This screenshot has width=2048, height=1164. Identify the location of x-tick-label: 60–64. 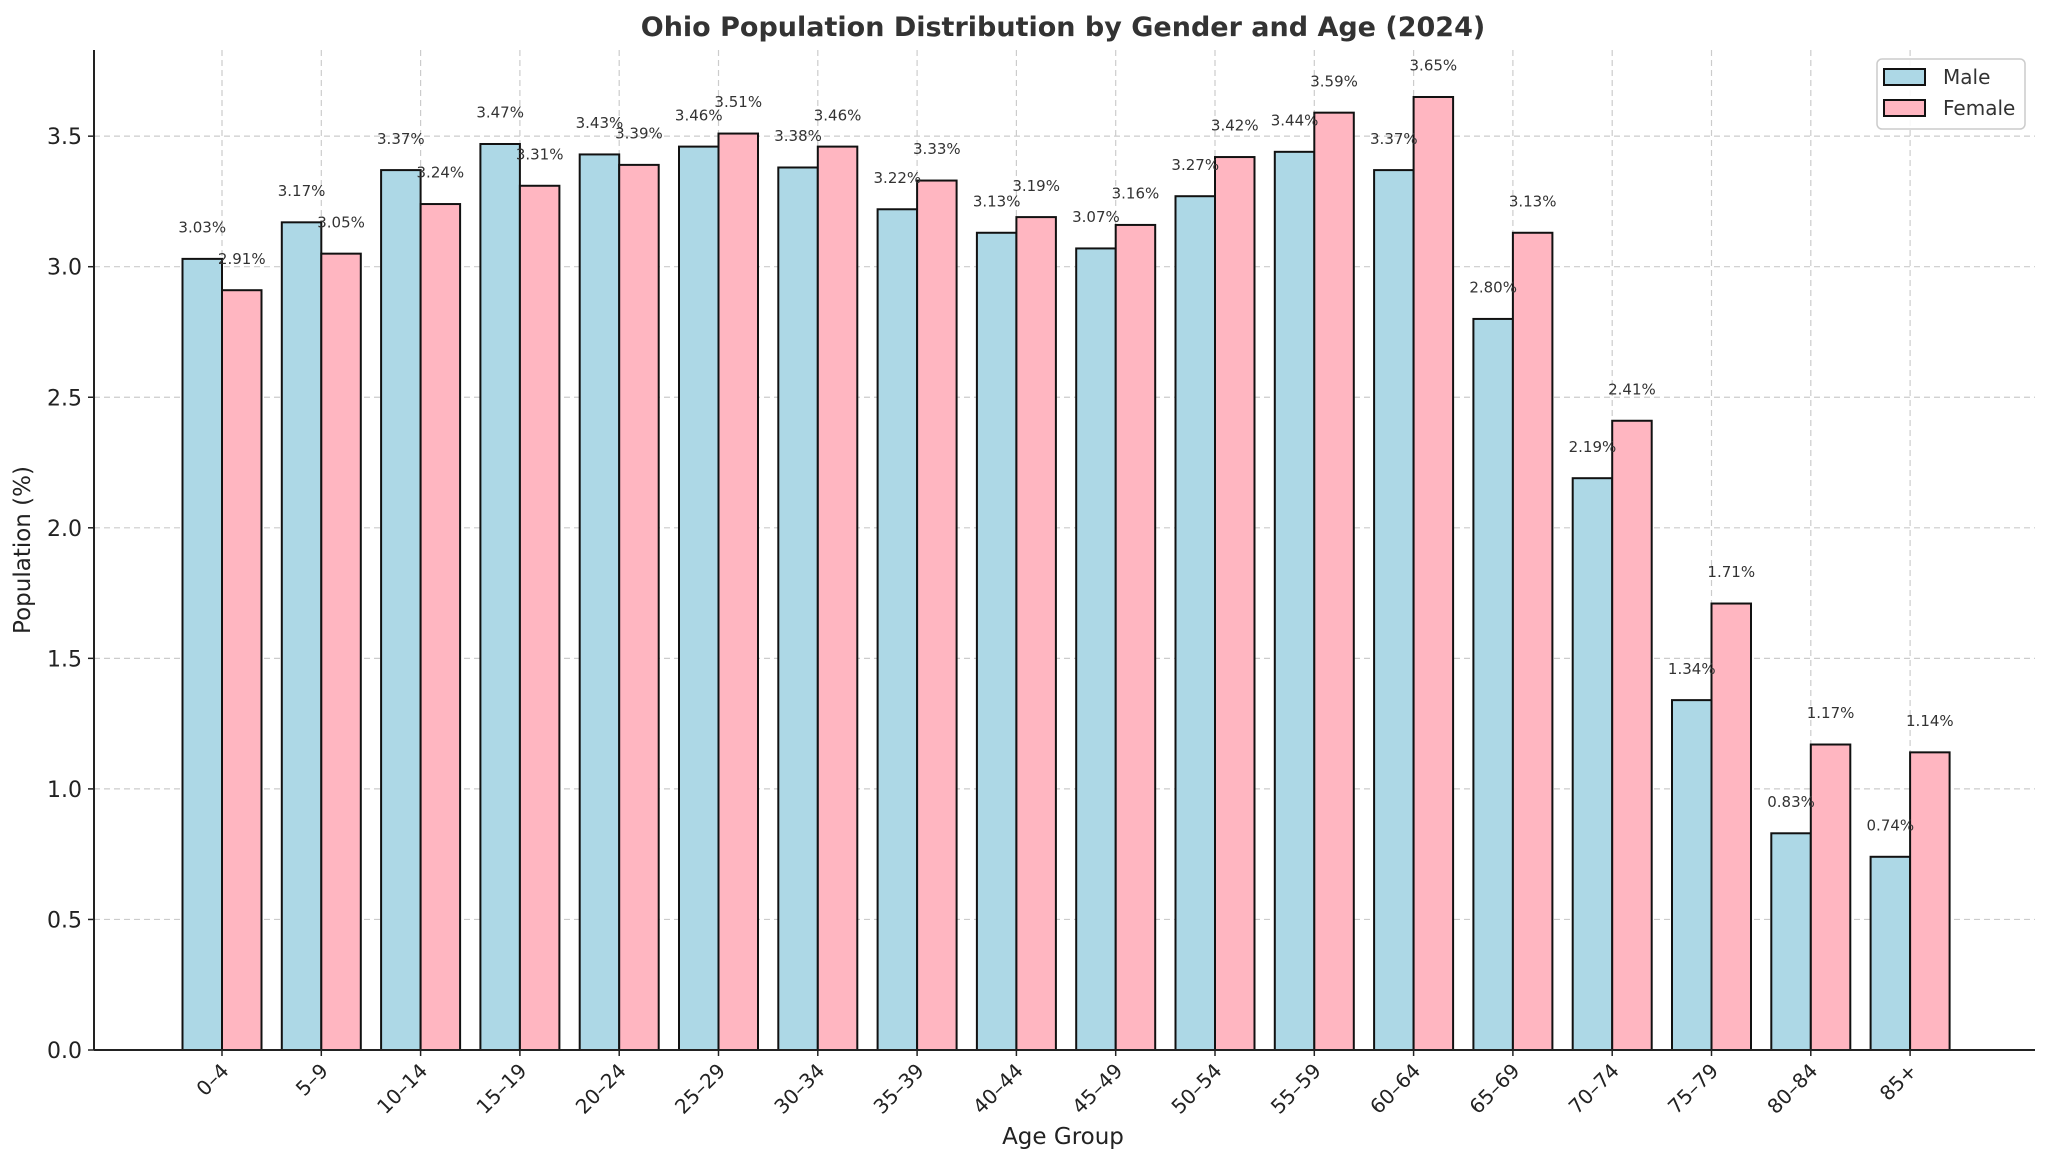
(1395, 1089).